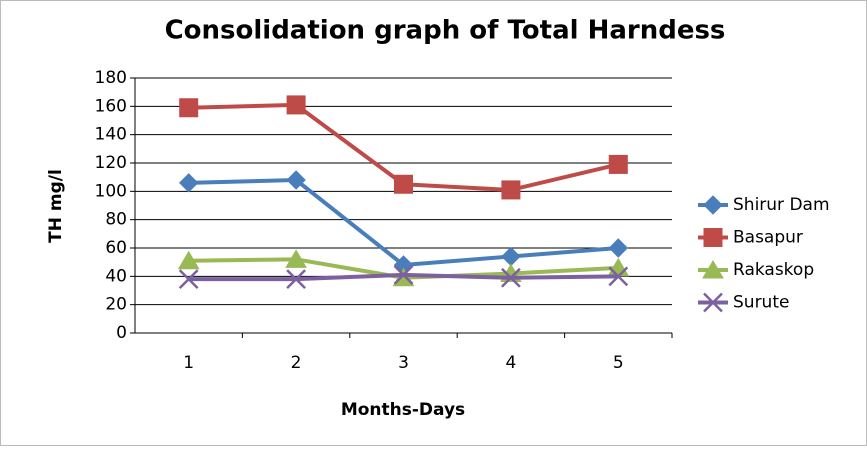 The image size is (867, 450). What do you see at coordinates (111, 191) in the screenshot?
I see `y-tick-label: 100` at bounding box center [111, 191].